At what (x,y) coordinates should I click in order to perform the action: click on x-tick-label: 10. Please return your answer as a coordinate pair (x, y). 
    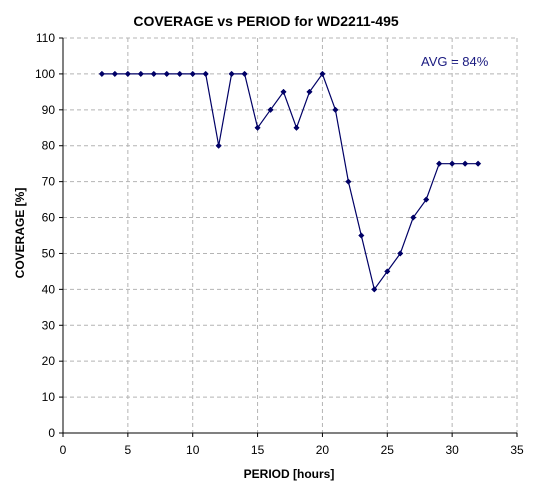
    Looking at the image, I should click on (193, 450).